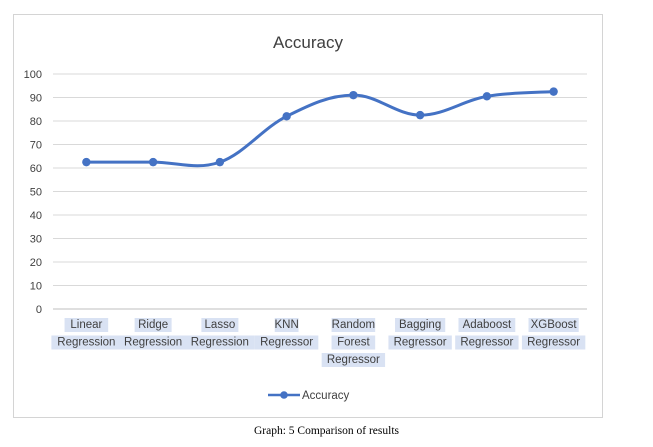  Describe the element at coordinates (326, 396) in the screenshot. I see `legend-label: Accuracy` at that location.